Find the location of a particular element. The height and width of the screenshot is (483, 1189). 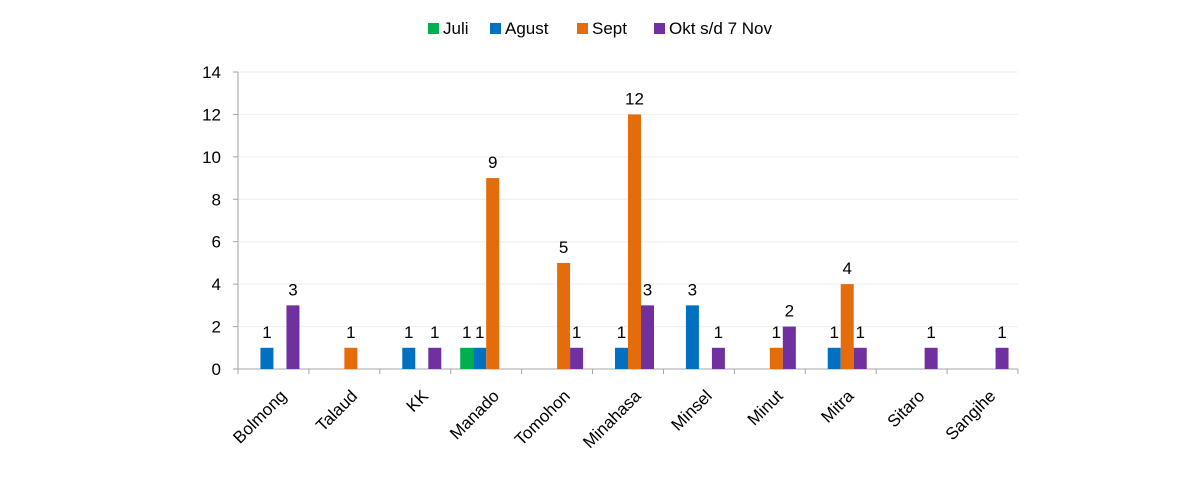

data-label: 2 is located at coordinates (789, 311).